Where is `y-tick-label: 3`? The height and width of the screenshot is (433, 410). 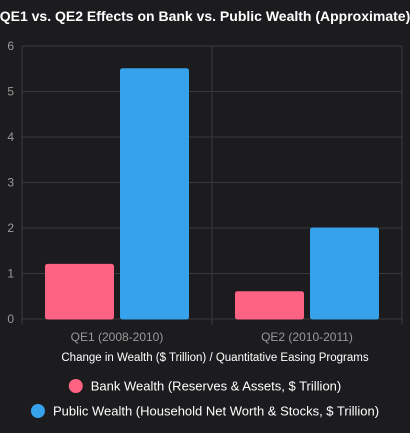
y-tick-label: 3 is located at coordinates (10, 183).